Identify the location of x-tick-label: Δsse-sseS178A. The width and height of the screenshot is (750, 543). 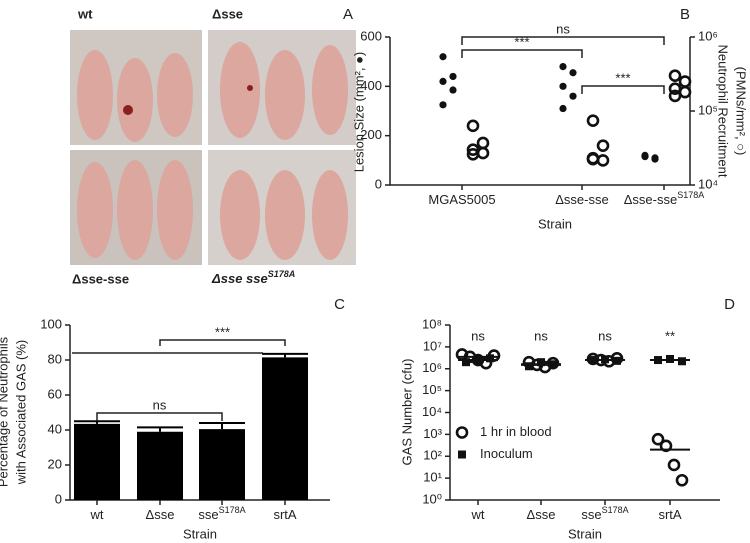
(664, 198).